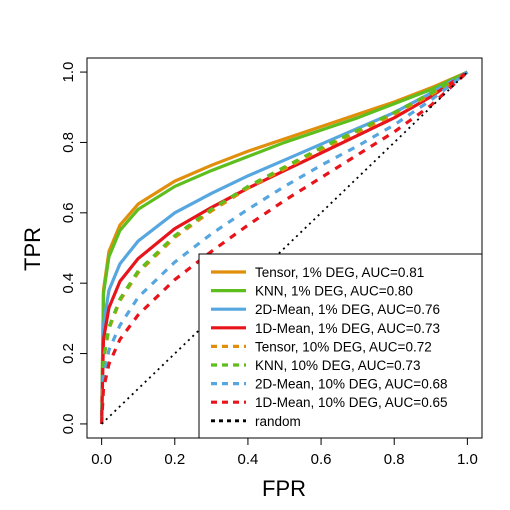 This screenshot has height=510, width=510. What do you see at coordinates (347, 328) in the screenshot?
I see `legend-label: 1D-Mean, 1% DEG, AUC=0.73` at bounding box center [347, 328].